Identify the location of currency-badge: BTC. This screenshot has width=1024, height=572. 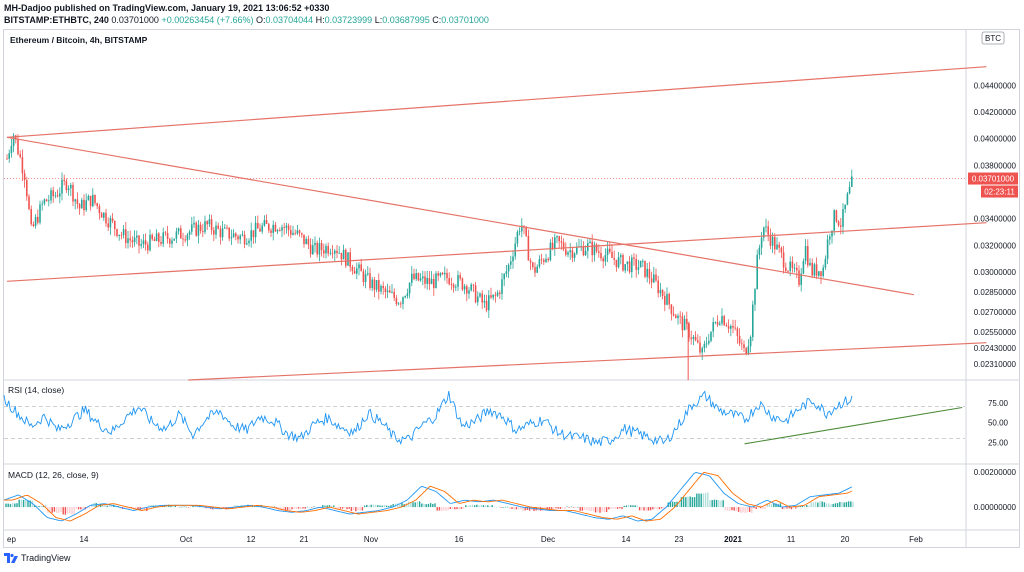
(993, 38).